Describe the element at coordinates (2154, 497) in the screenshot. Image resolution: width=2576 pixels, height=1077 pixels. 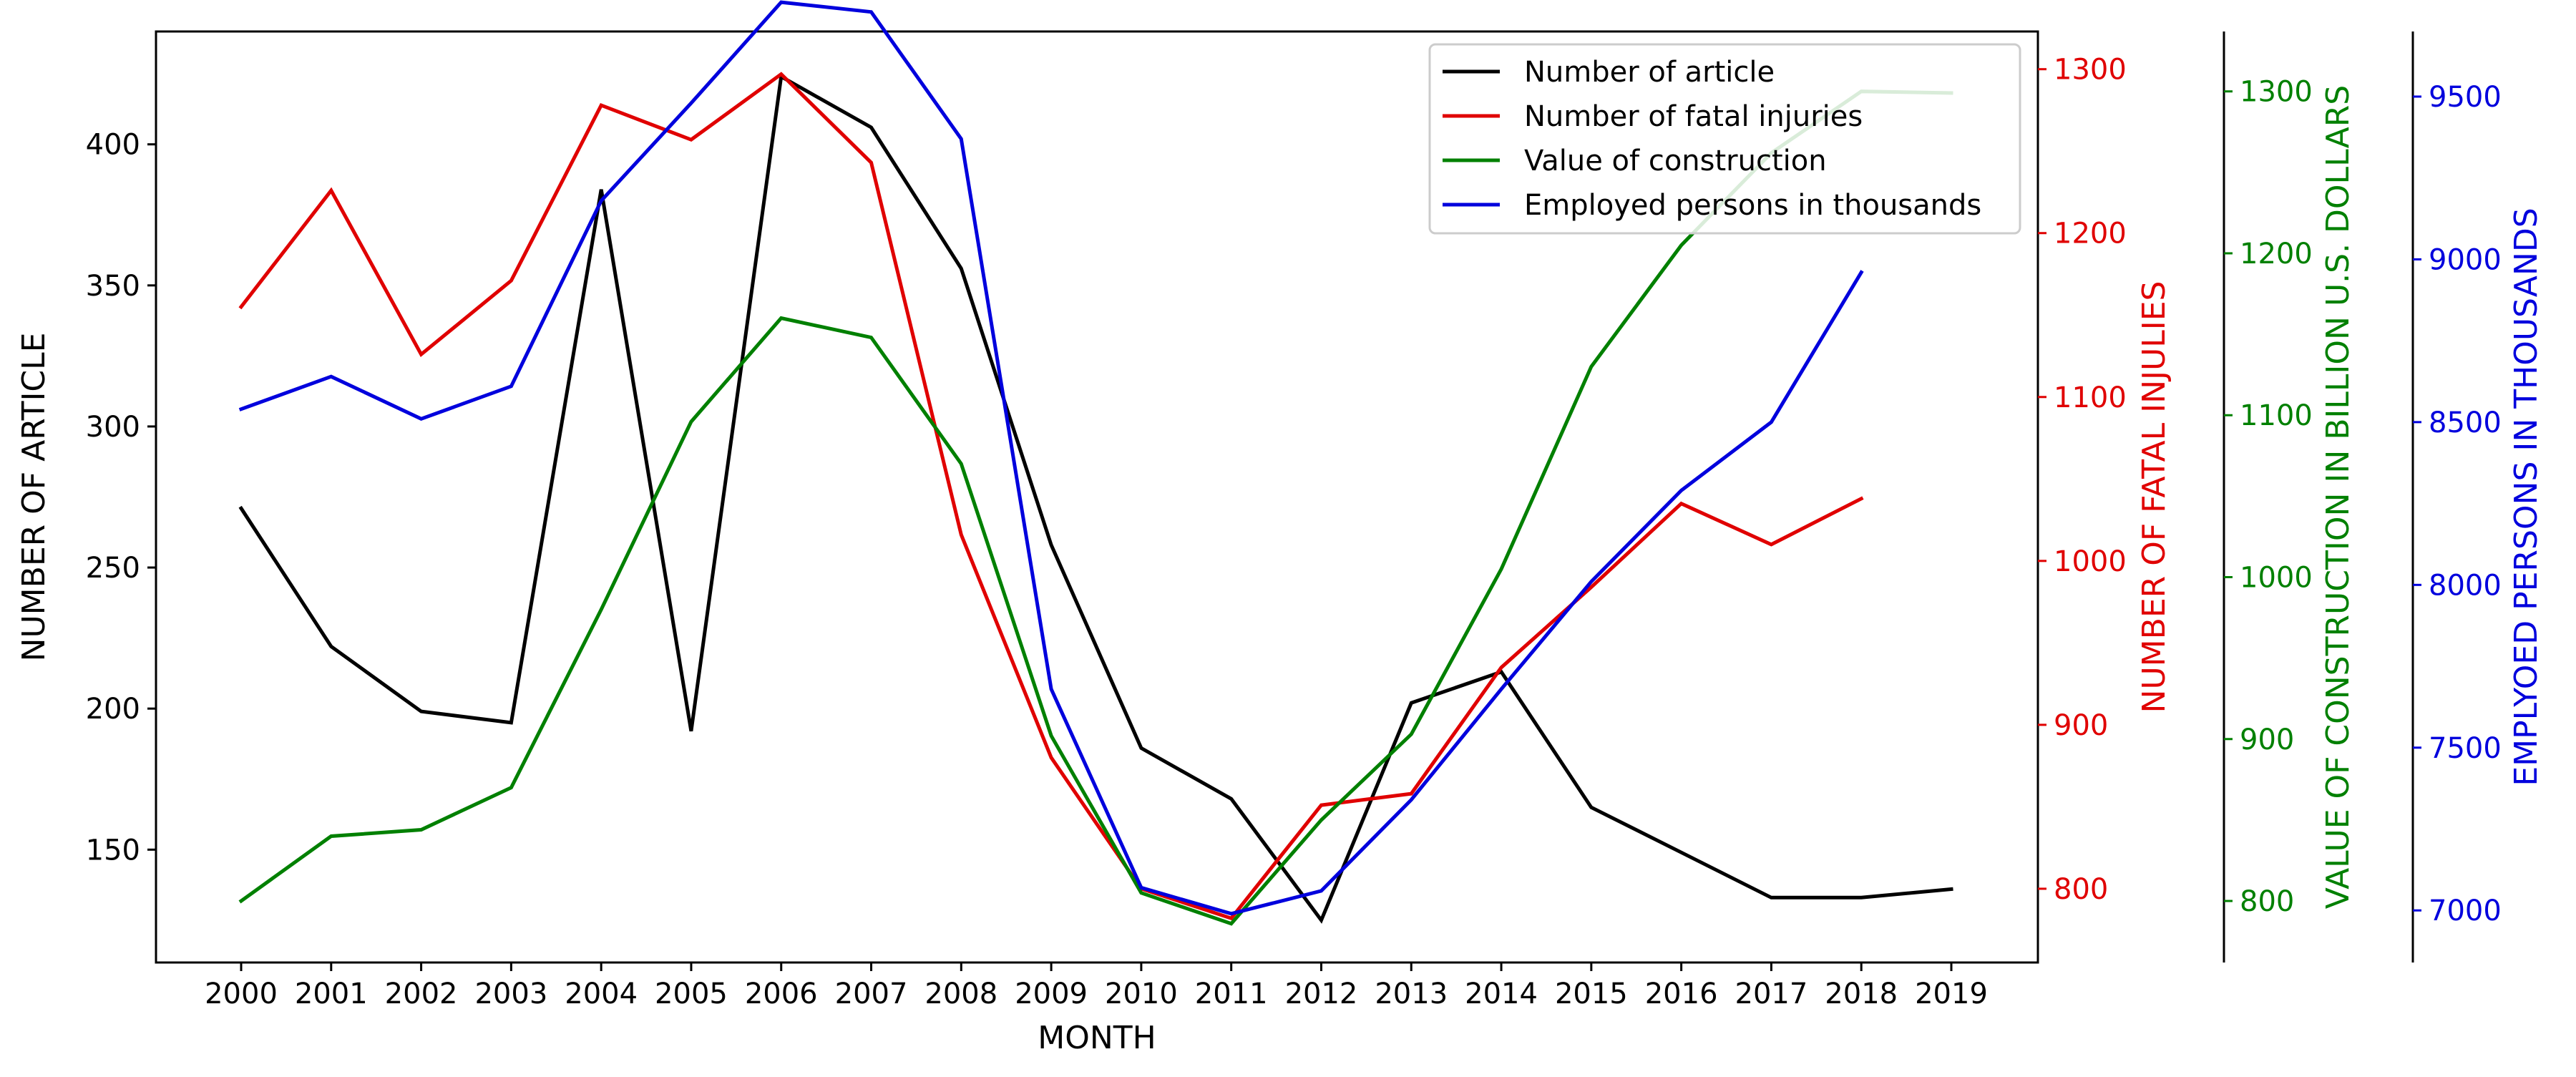
I see `y-axis-title: NUMBER OF FATAL INJULIES` at that location.